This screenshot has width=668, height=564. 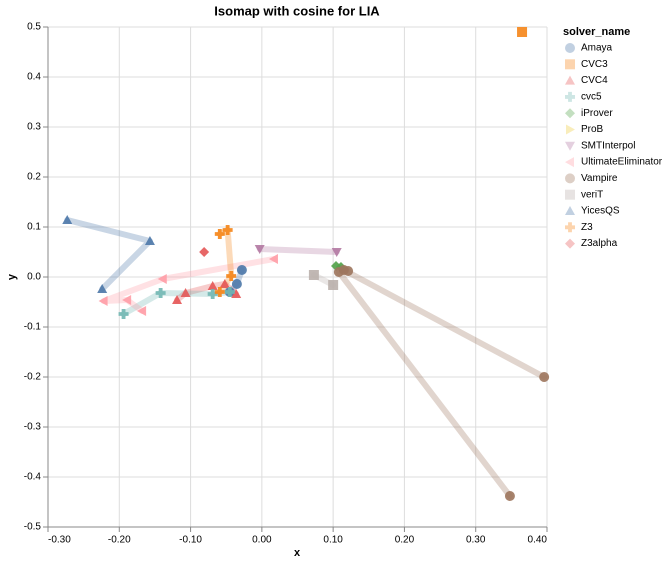 What do you see at coordinates (119, 540) in the screenshot?
I see `x-tick-label: -0.20` at bounding box center [119, 540].